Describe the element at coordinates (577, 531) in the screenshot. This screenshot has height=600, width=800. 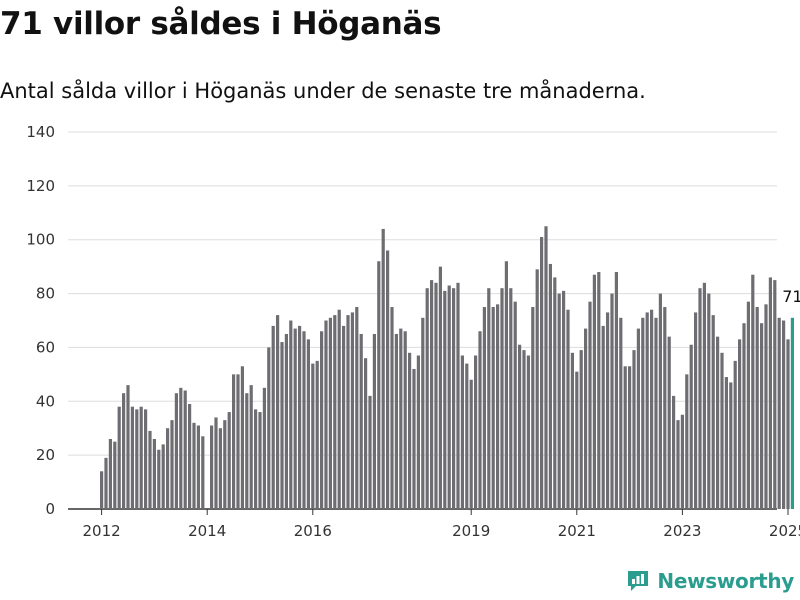
I see `x-tick-label: 2021` at that location.